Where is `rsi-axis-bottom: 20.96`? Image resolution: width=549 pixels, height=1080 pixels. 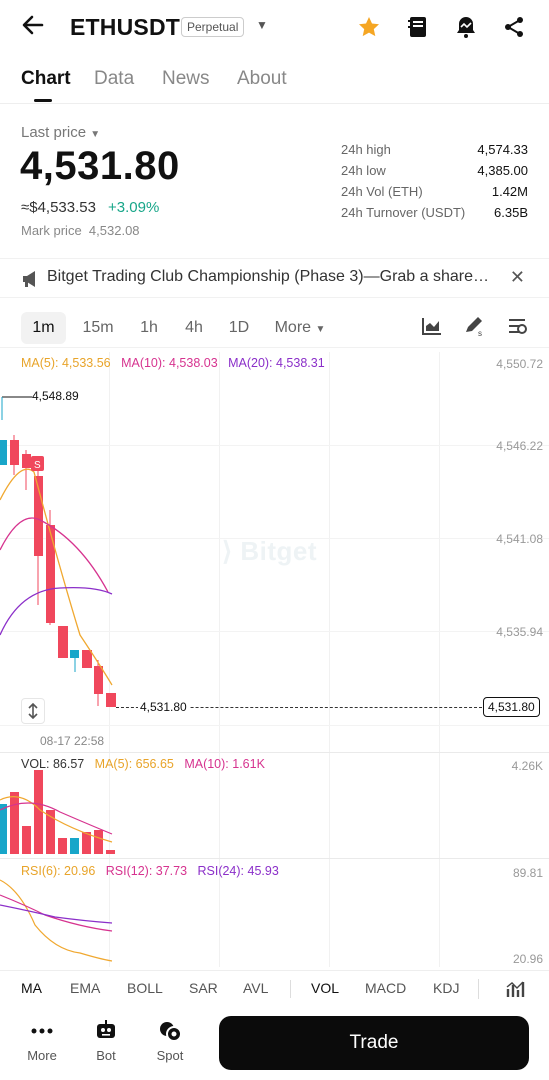
rsi-axis-bottom: 20.96 is located at coordinates (527, 959).